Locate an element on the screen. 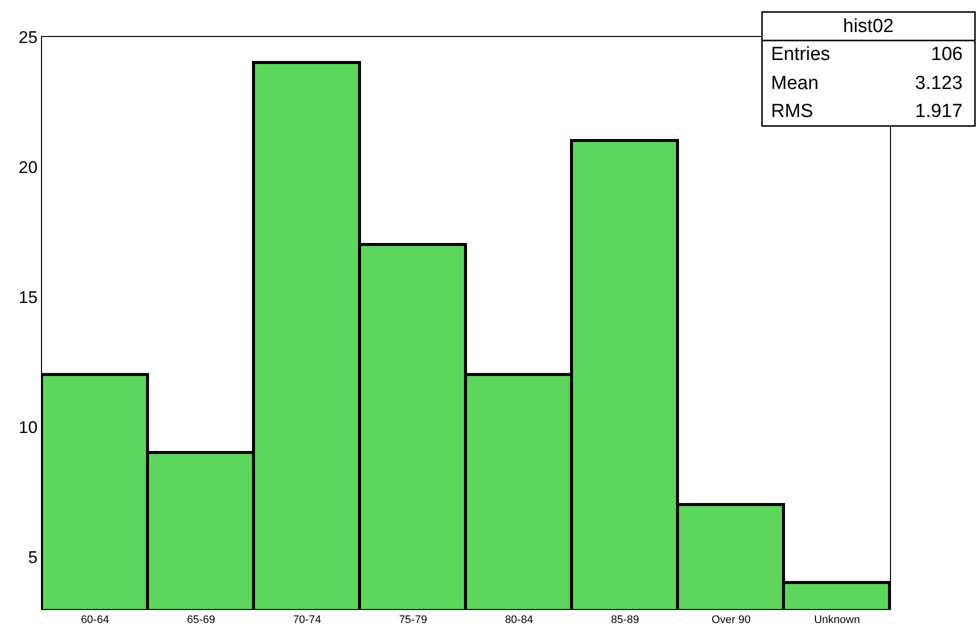 The image size is (980, 637). x-tick-label: 70-74 is located at coordinates (307, 620).